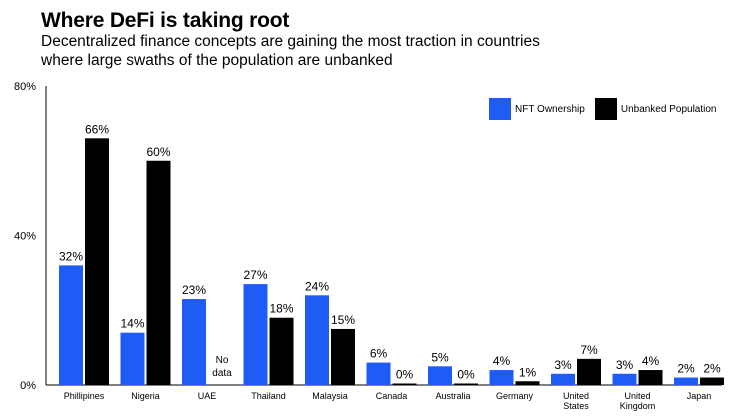 The height and width of the screenshot is (416, 740). I want to click on legend-label-nft: NFT Ownership, so click(550, 109).